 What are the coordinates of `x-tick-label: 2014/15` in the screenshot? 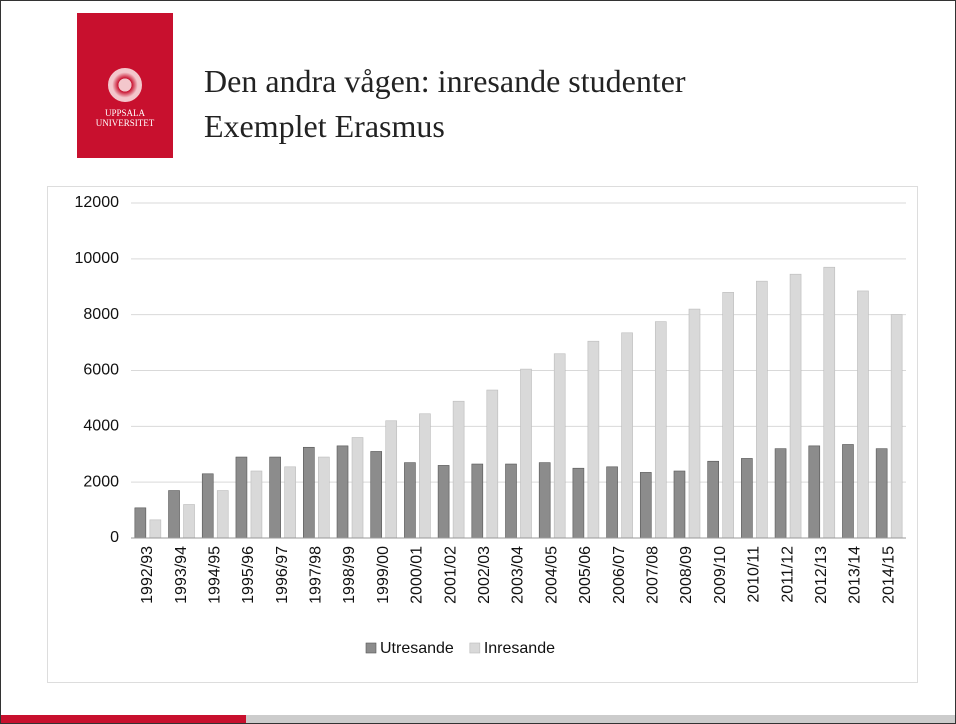 It's located at (888, 575).